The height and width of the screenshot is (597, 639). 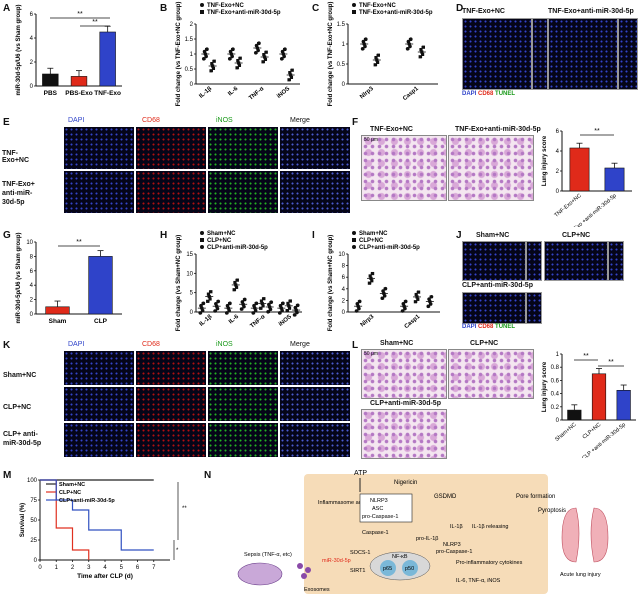 What do you see at coordinates (164, 8) in the screenshot?
I see `panel-letter: B` at bounding box center [164, 8].